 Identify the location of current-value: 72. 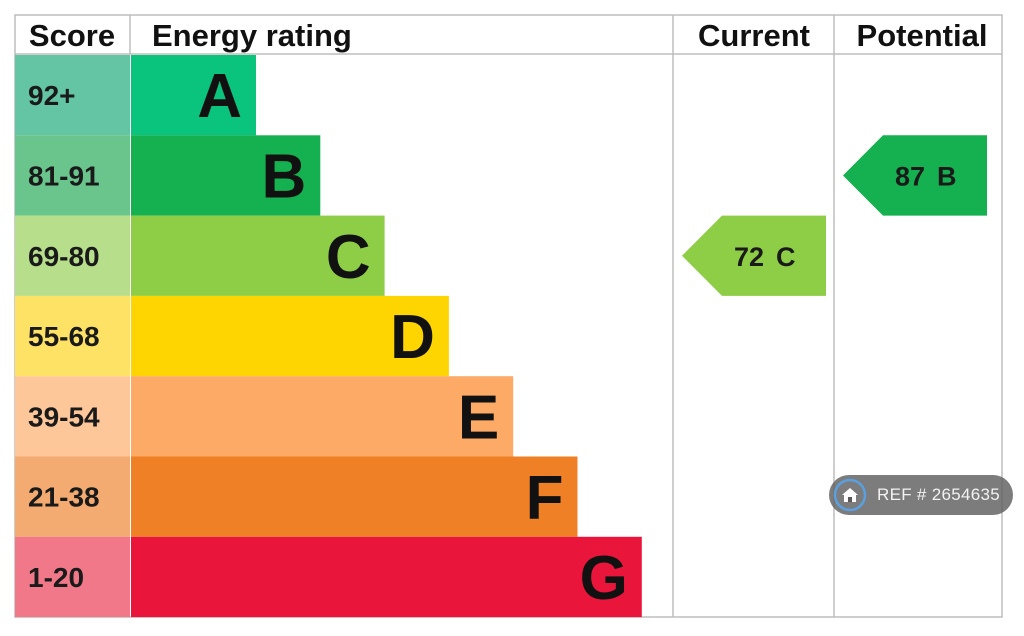
(749, 257).